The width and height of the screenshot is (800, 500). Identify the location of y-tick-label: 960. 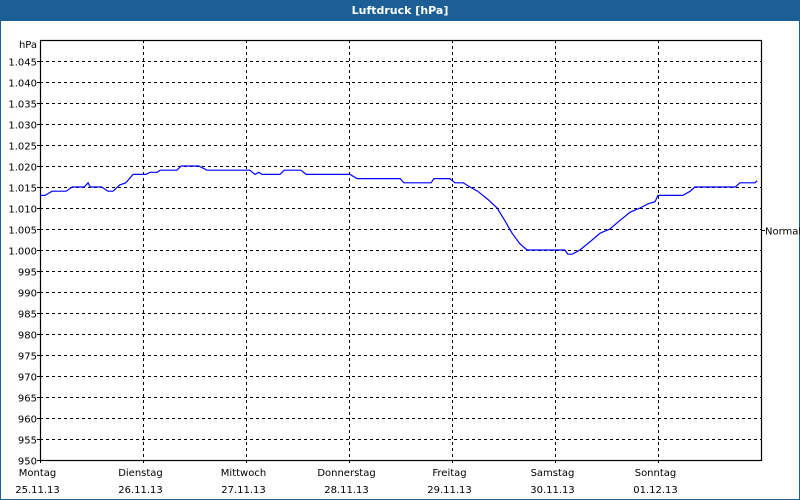
(27, 420).